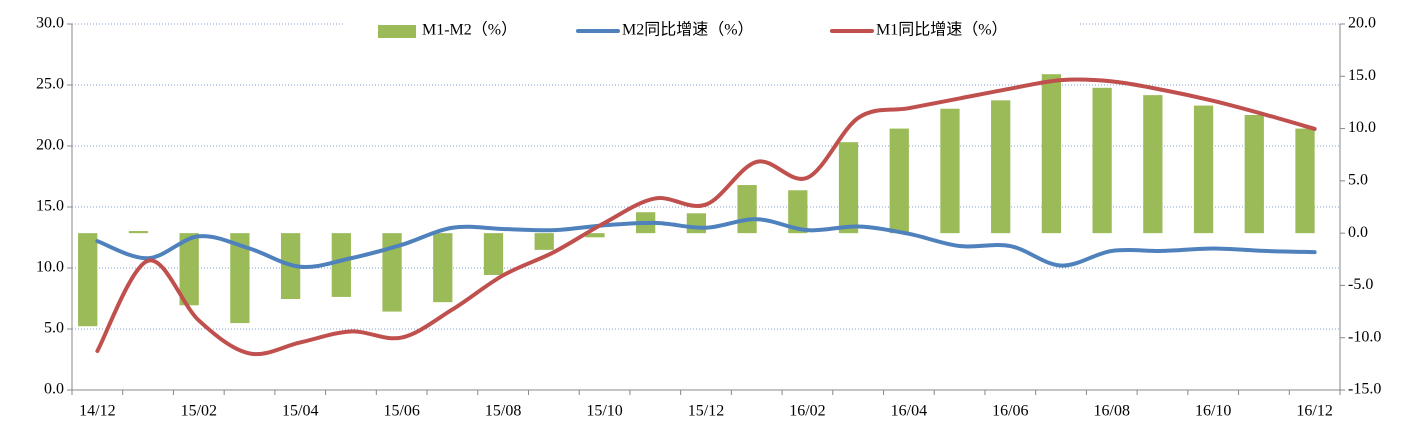 The image size is (1422, 442). I want to click on y-tick-label: 10.0, so click(50, 267).